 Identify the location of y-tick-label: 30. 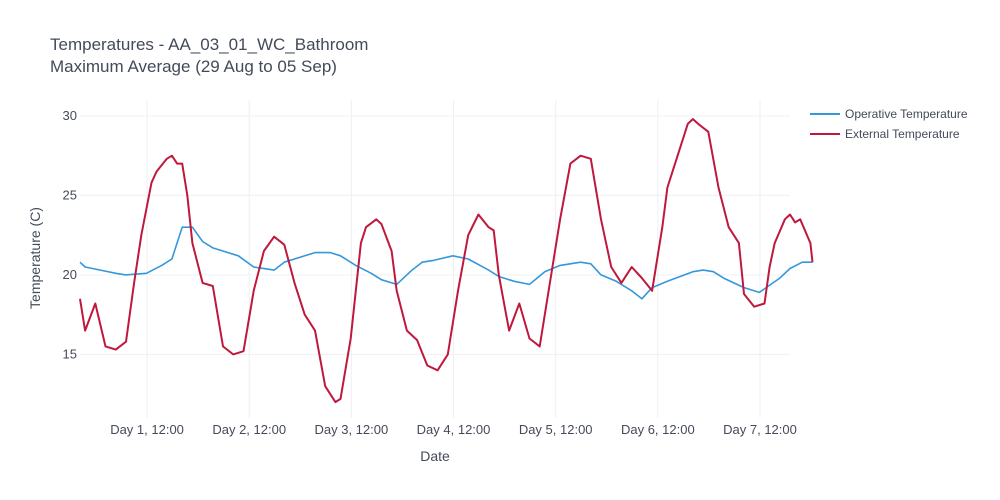
(70, 115).